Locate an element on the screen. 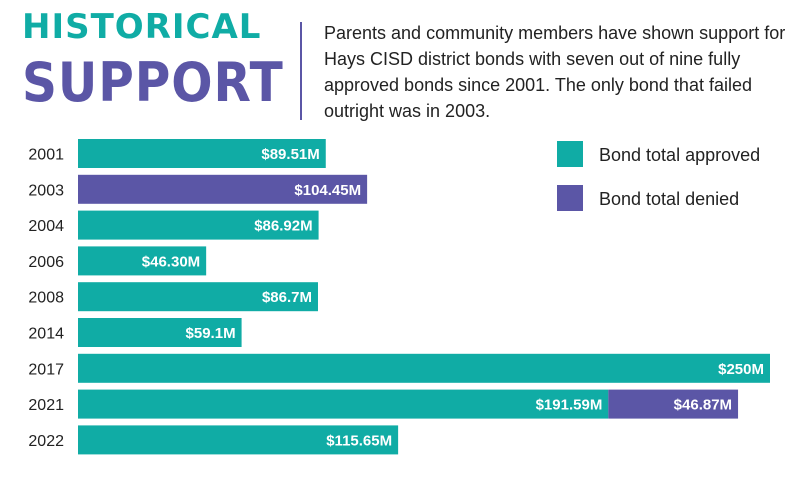 The width and height of the screenshot is (800, 478). year-label-2006: 2006 is located at coordinates (46, 262).